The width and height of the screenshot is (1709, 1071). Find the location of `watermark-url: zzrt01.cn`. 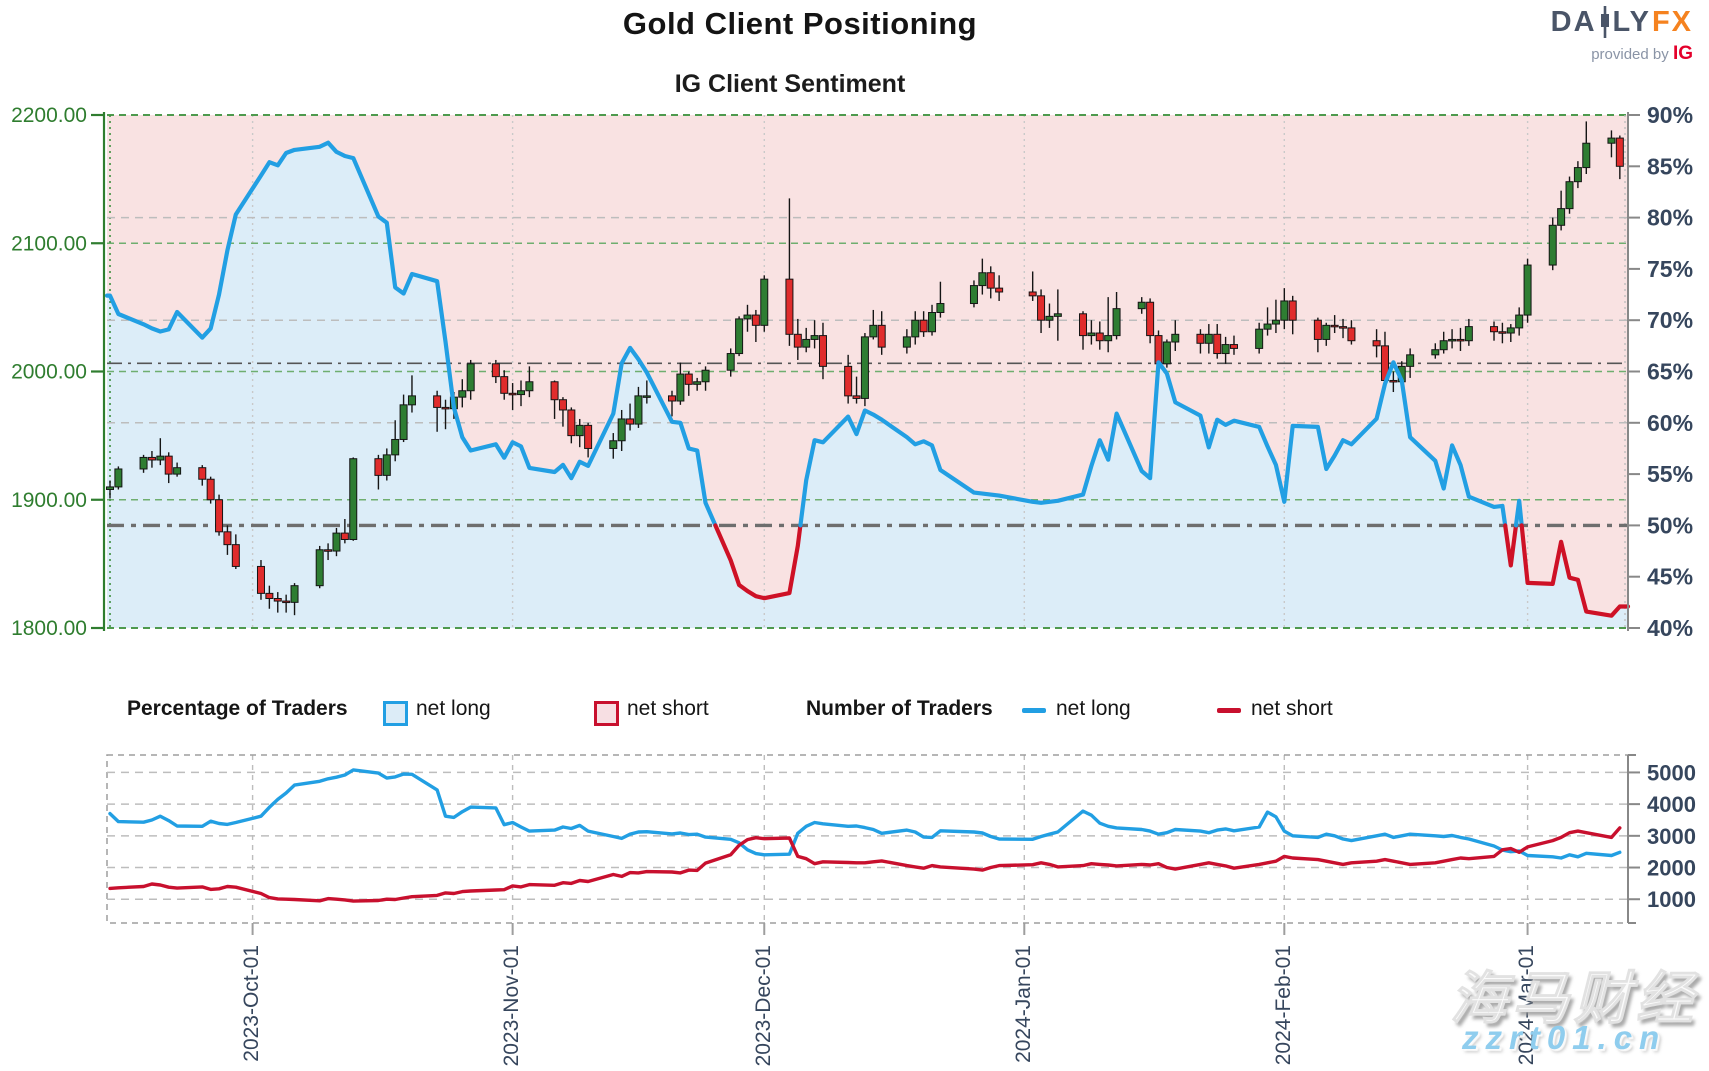

watermark-url: zzrt01.cn is located at coordinates (1564, 1037).